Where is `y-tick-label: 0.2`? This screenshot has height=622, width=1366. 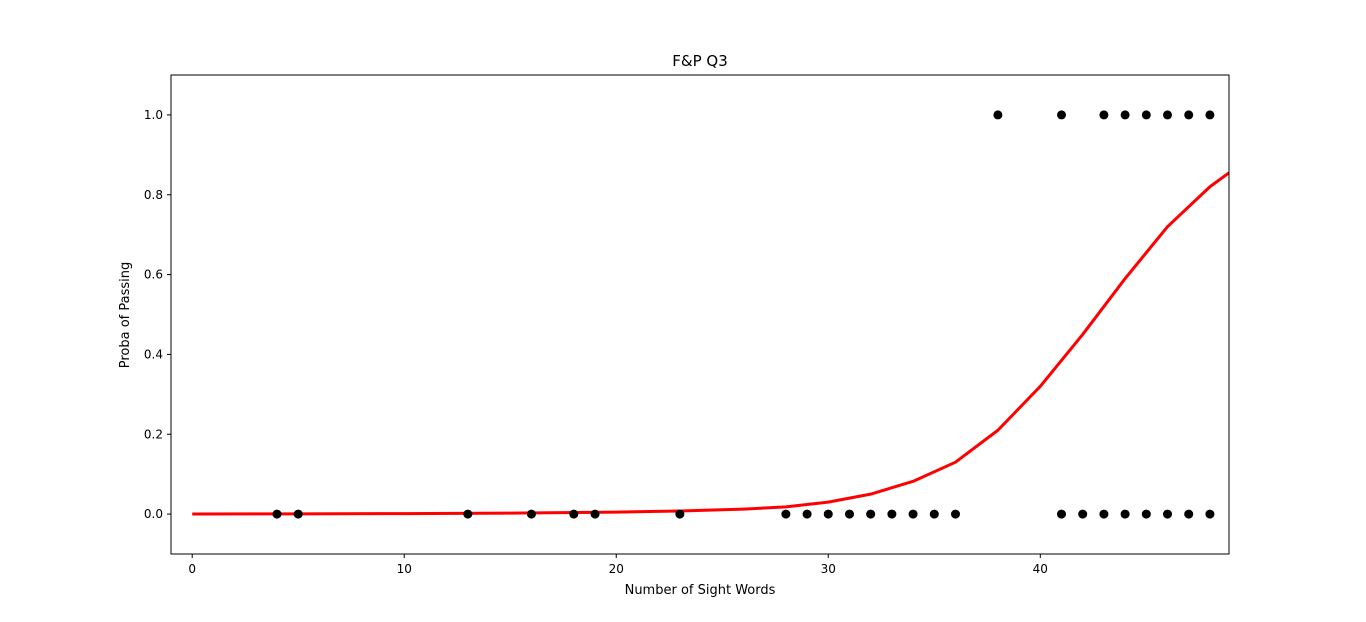
y-tick-label: 0.2 is located at coordinates (153, 434).